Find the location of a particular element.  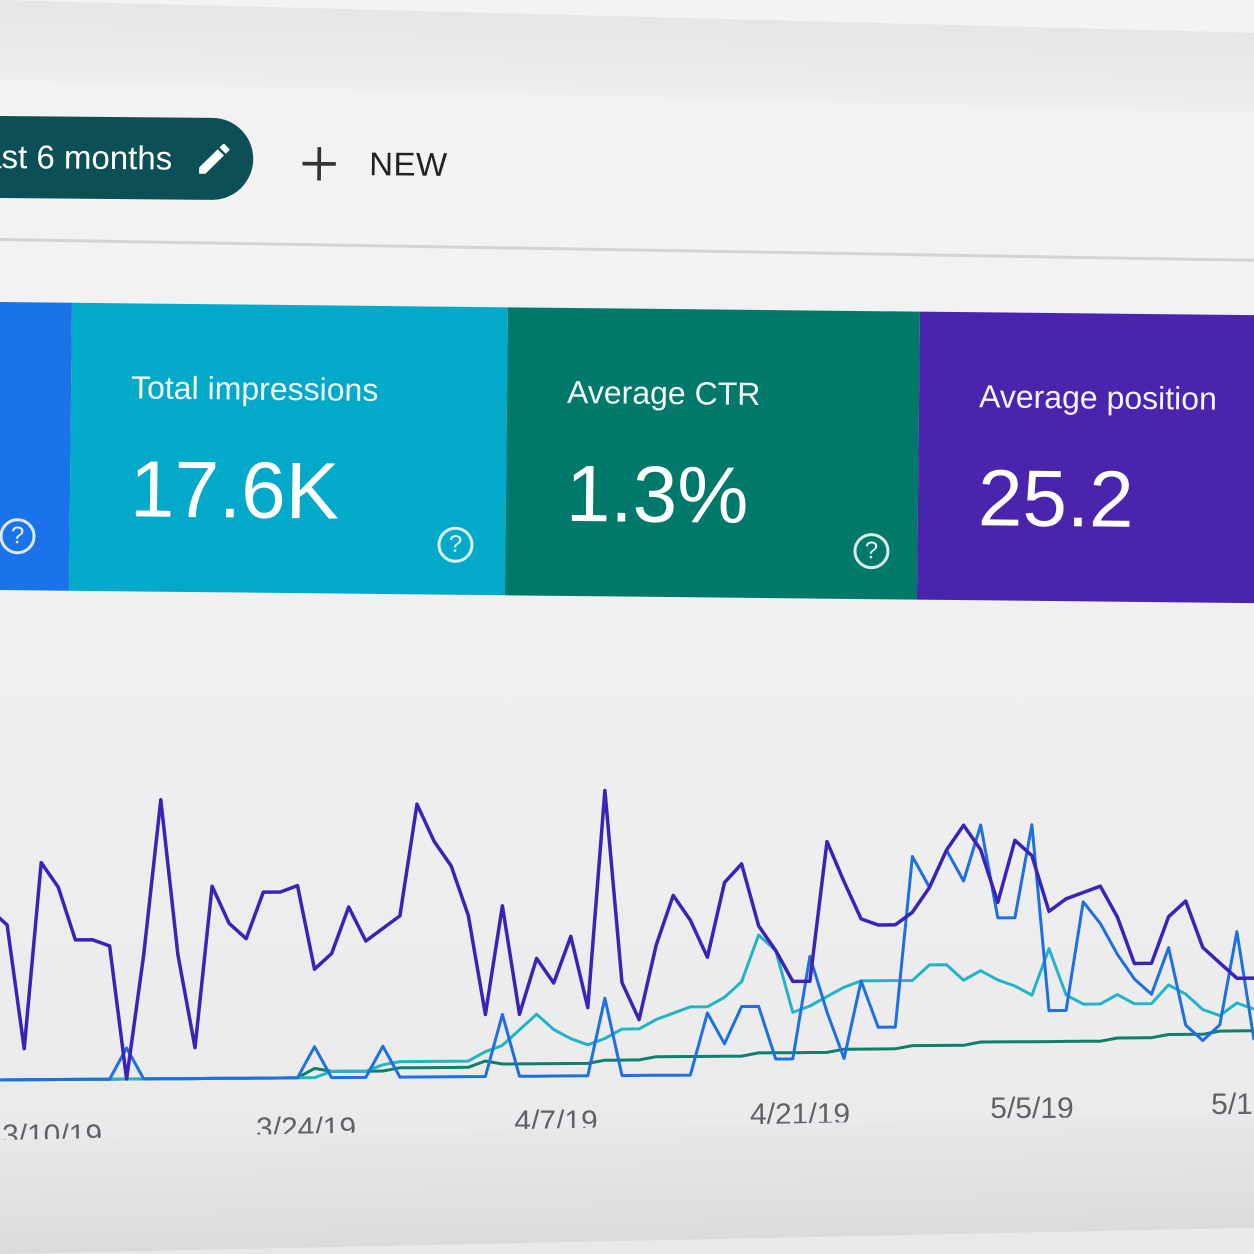

new-filter-button: NEW is located at coordinates (373, 164).